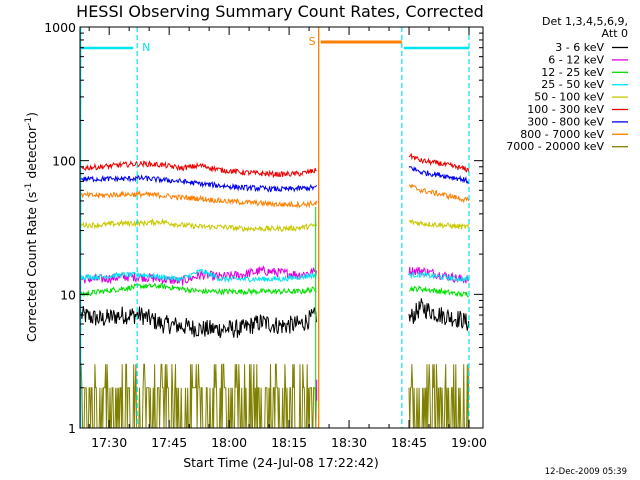 This screenshot has width=640, height=480. Describe the element at coordinates (198, 290) in the screenshot. I see `series-line-2-seg0` at that location.